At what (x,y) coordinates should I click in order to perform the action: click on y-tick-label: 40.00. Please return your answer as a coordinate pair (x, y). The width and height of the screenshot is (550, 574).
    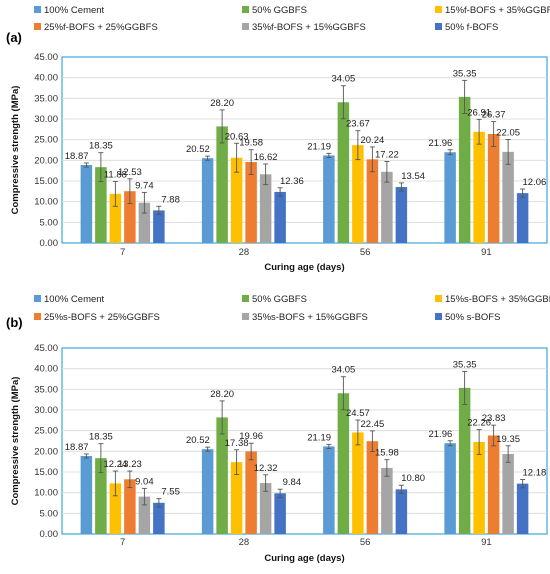
    Looking at the image, I should click on (46, 78).